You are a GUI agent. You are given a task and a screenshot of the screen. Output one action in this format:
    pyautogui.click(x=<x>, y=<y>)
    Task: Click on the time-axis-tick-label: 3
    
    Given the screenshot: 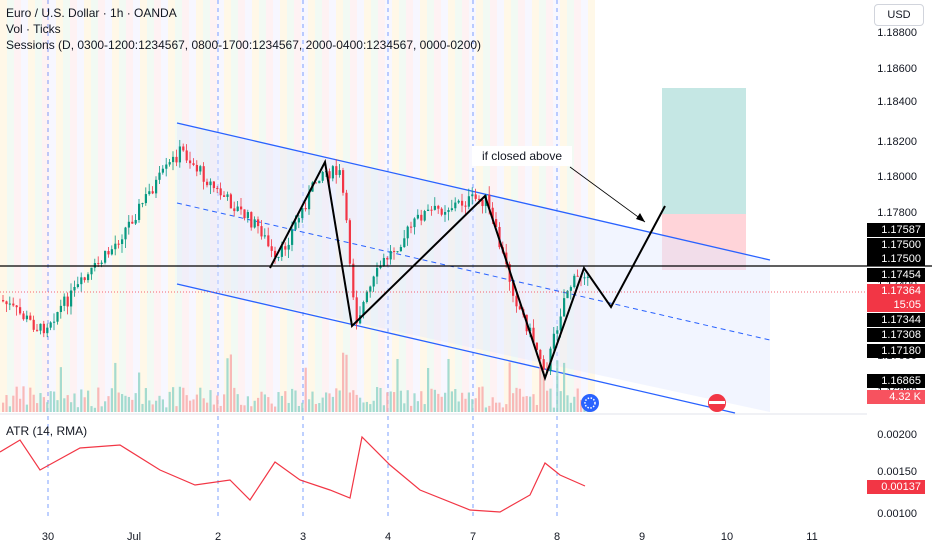 What is the action you would take?
    pyautogui.click(x=303, y=537)
    